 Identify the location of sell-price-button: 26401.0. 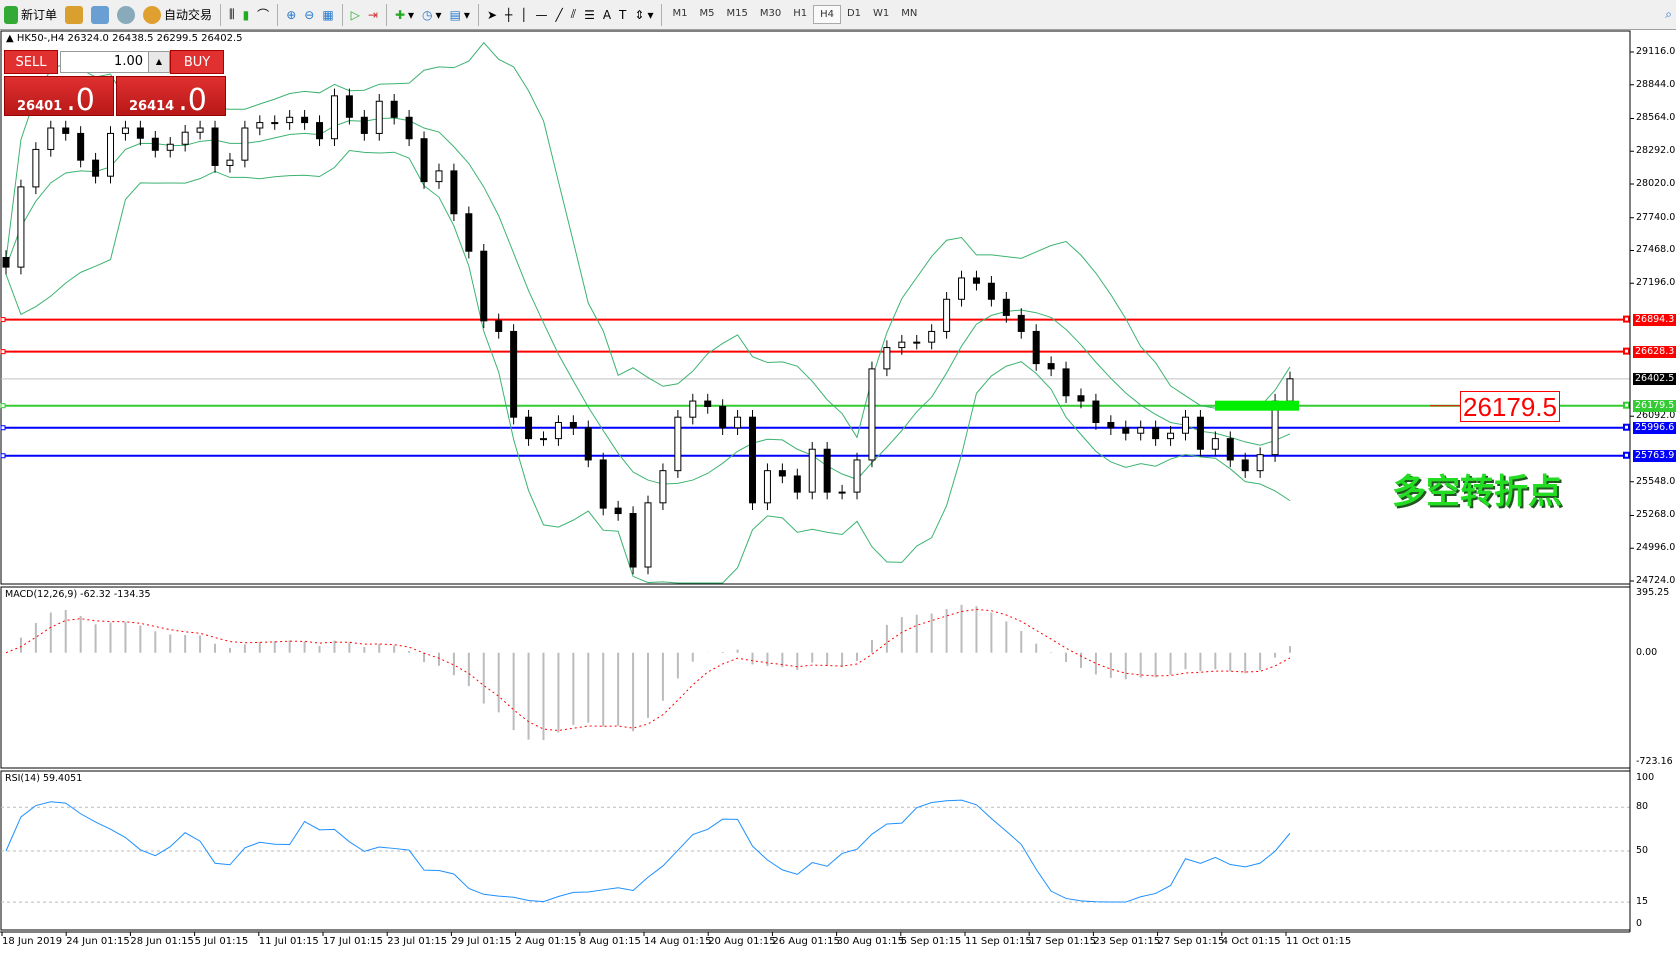
(59, 97).